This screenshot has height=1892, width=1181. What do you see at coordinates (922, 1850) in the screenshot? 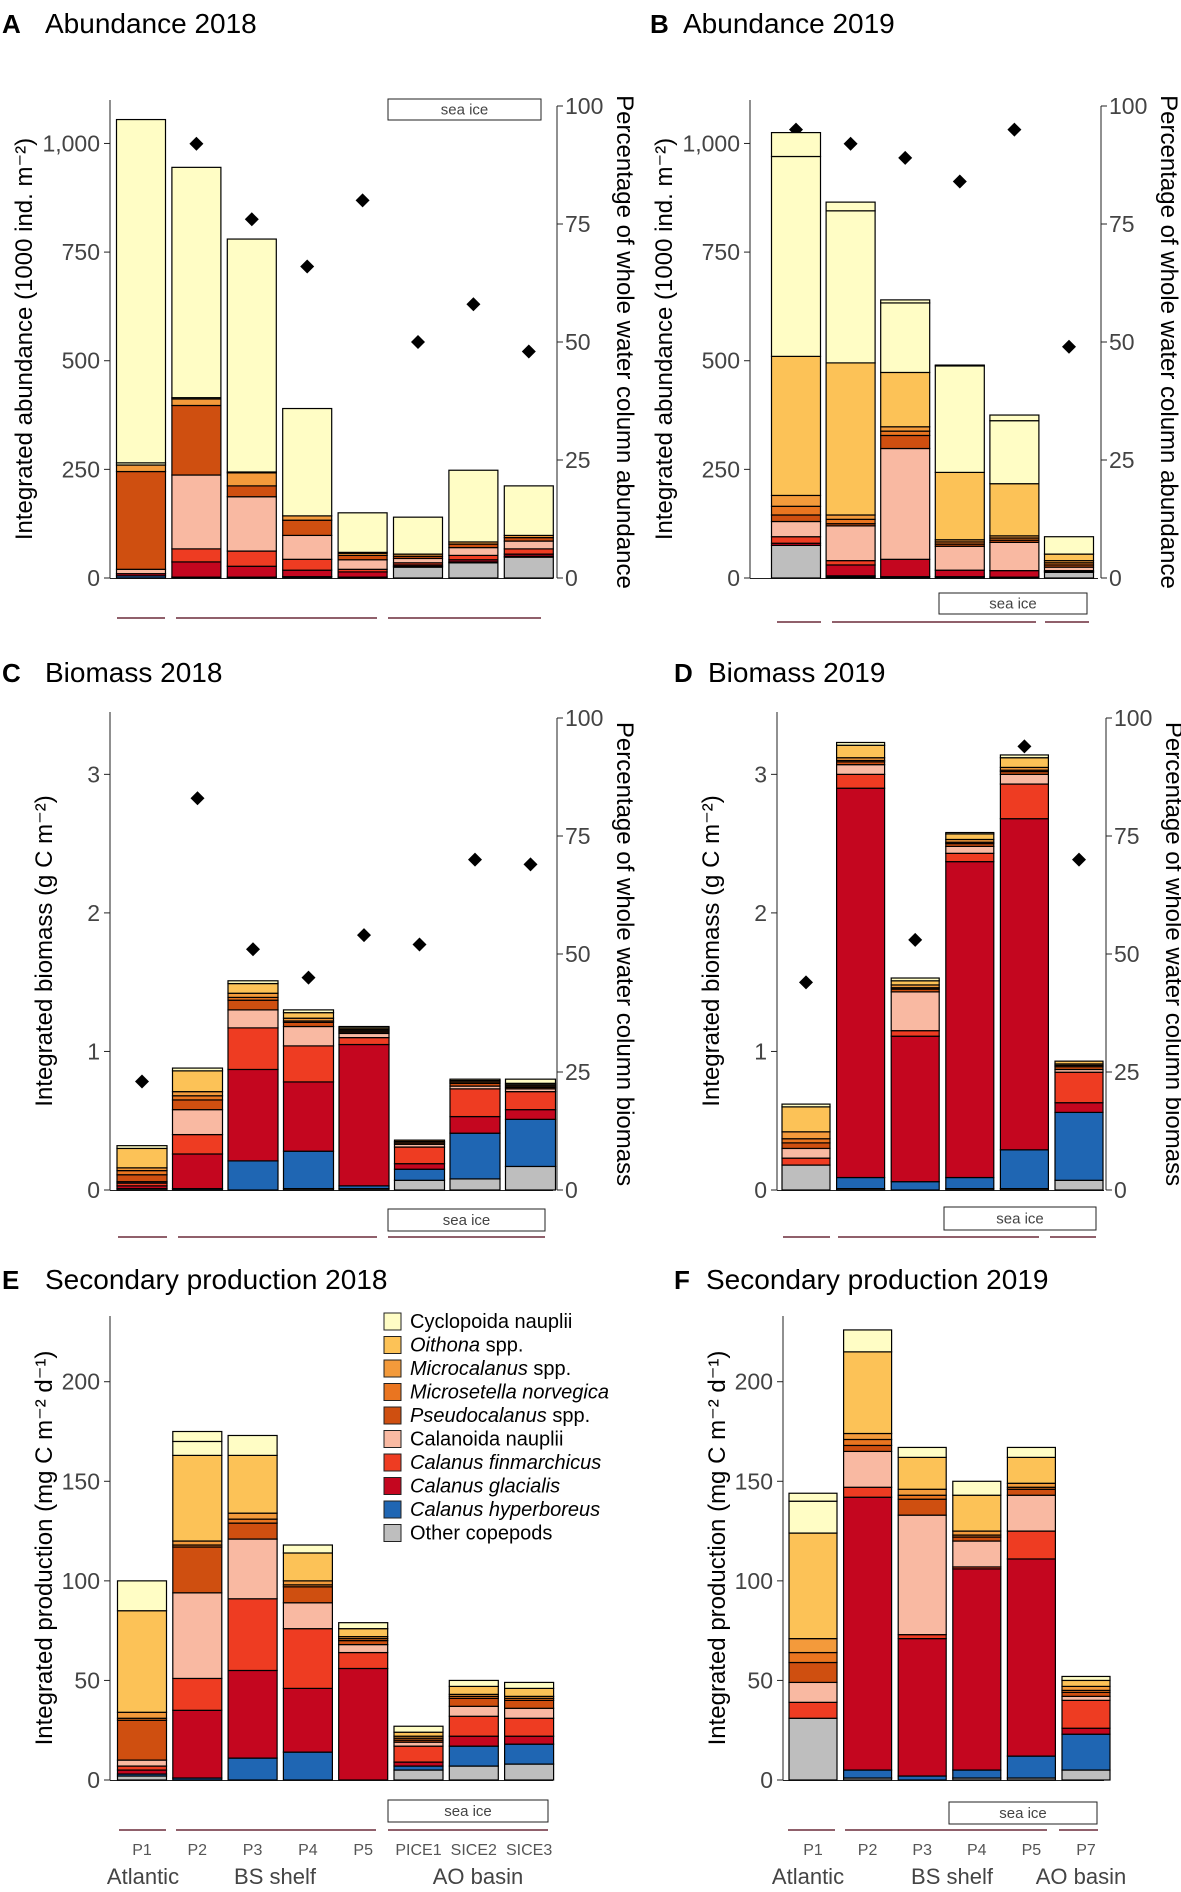
I see `station-label: P3` at bounding box center [922, 1850].